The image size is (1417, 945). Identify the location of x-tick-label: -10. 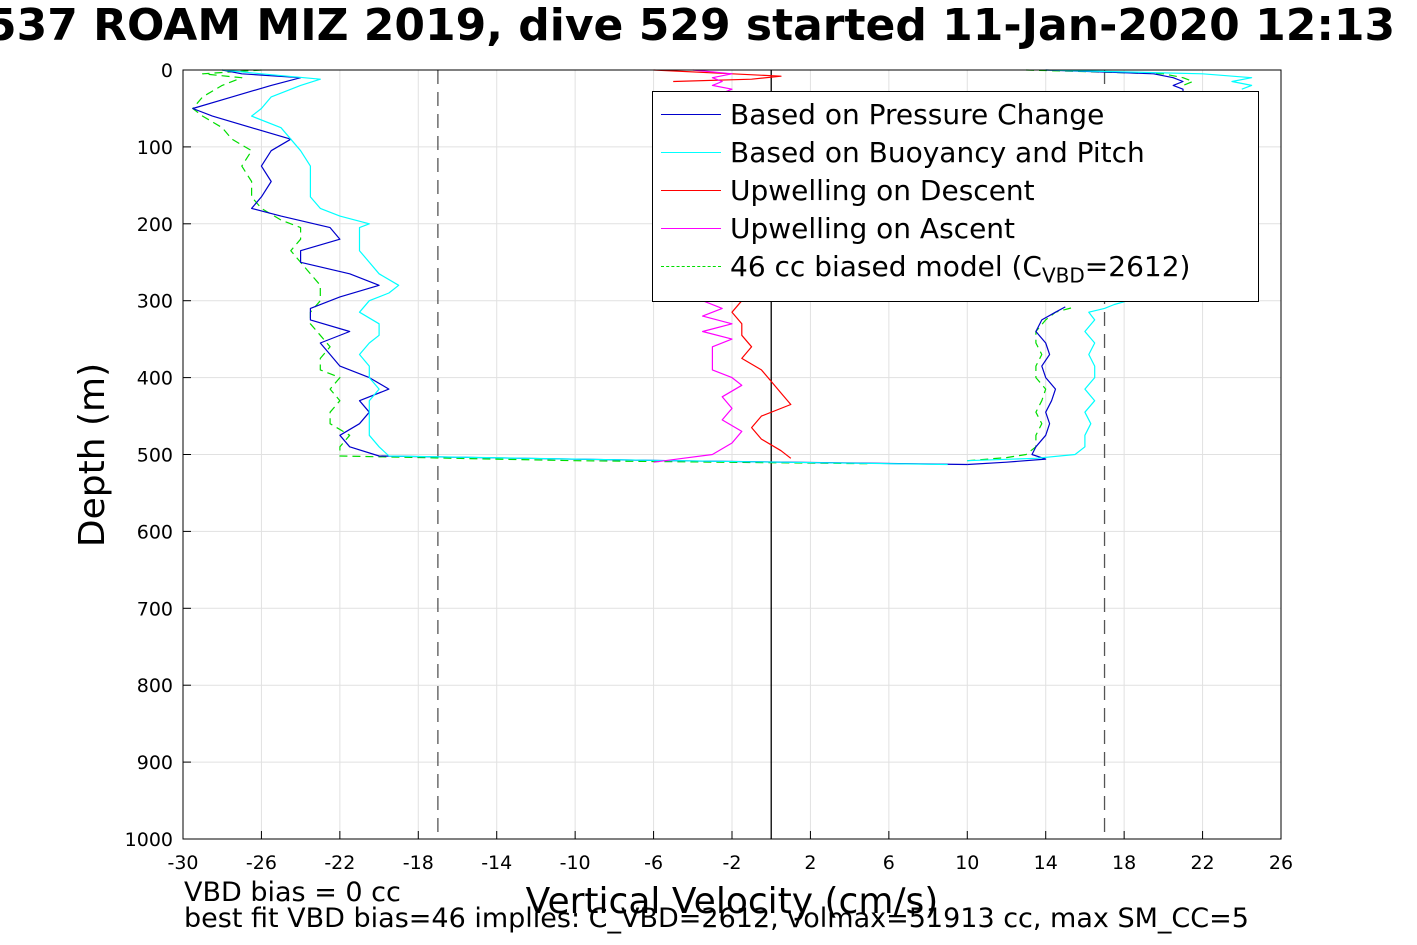
(575, 863).